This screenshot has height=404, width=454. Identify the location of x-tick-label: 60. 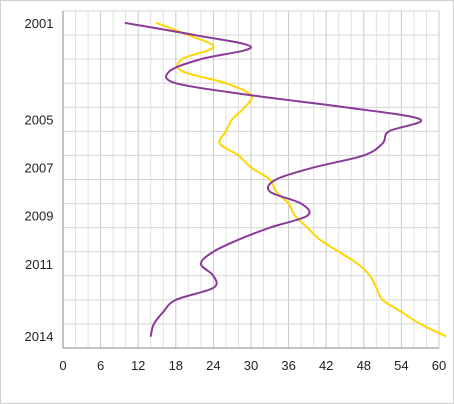
(439, 365).